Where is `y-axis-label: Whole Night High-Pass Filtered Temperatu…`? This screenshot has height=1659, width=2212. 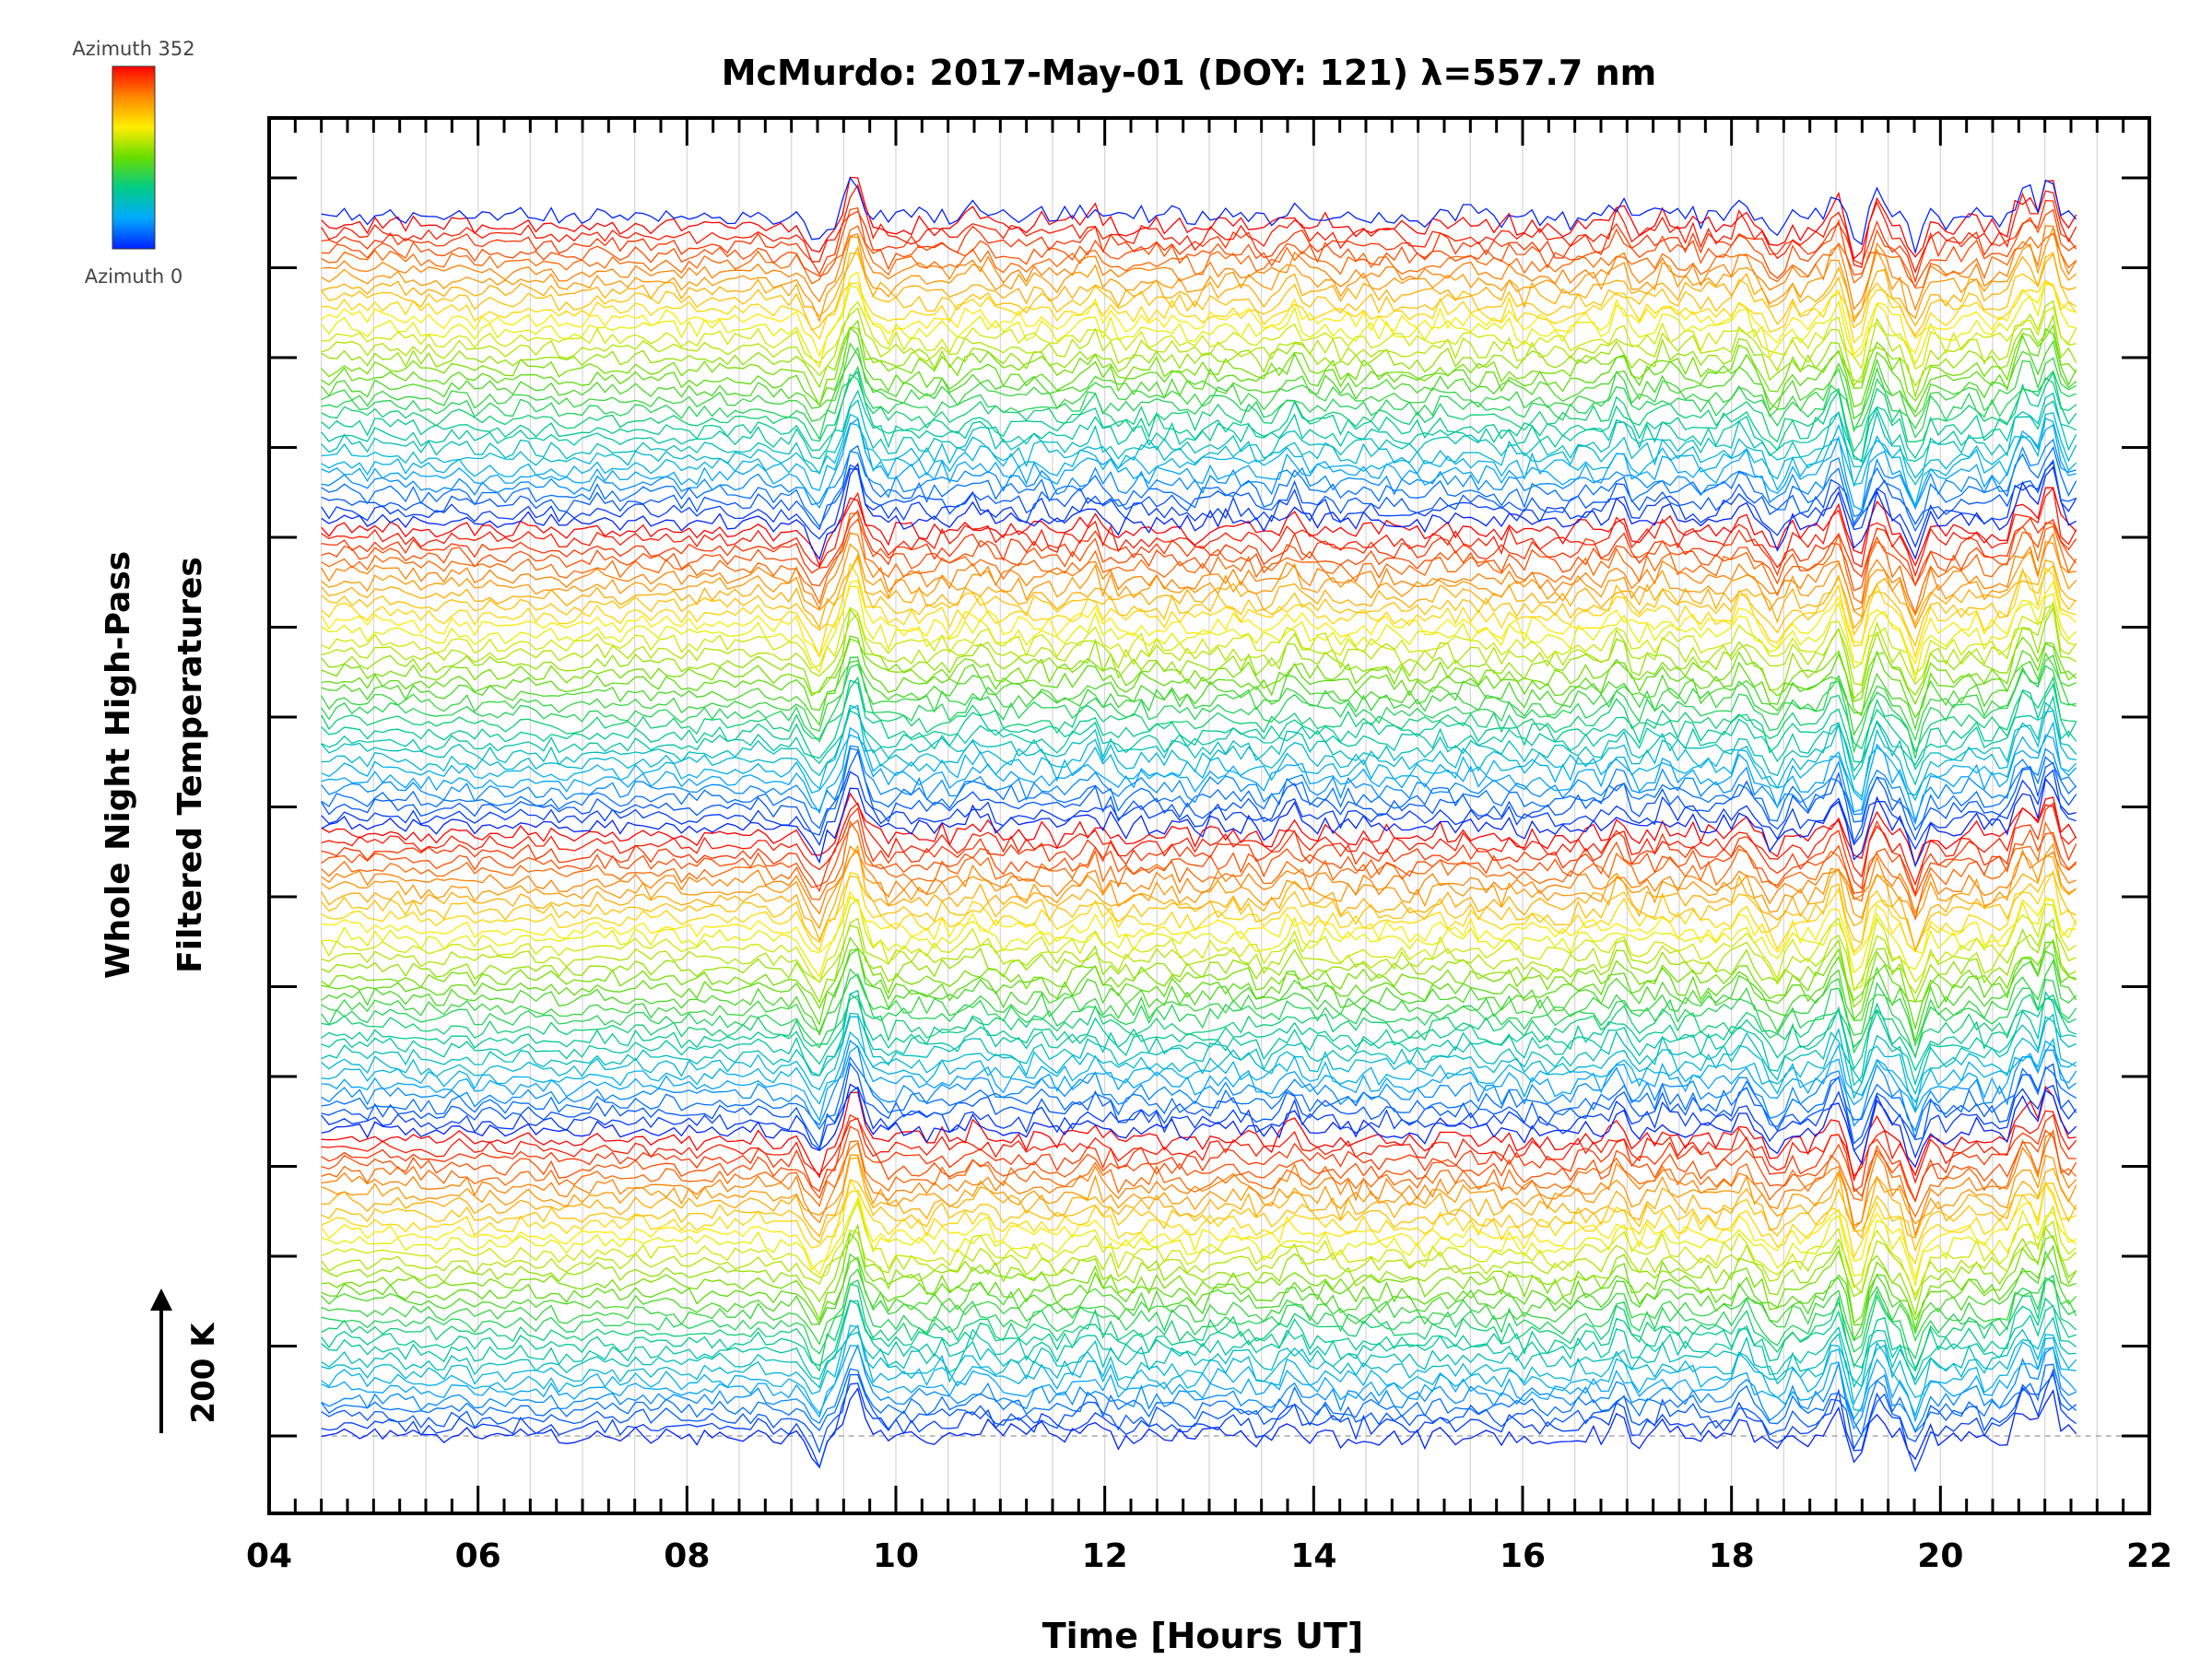 y-axis-label: Whole Night High-Pass Filtered Temperatu… is located at coordinates (154, 765).